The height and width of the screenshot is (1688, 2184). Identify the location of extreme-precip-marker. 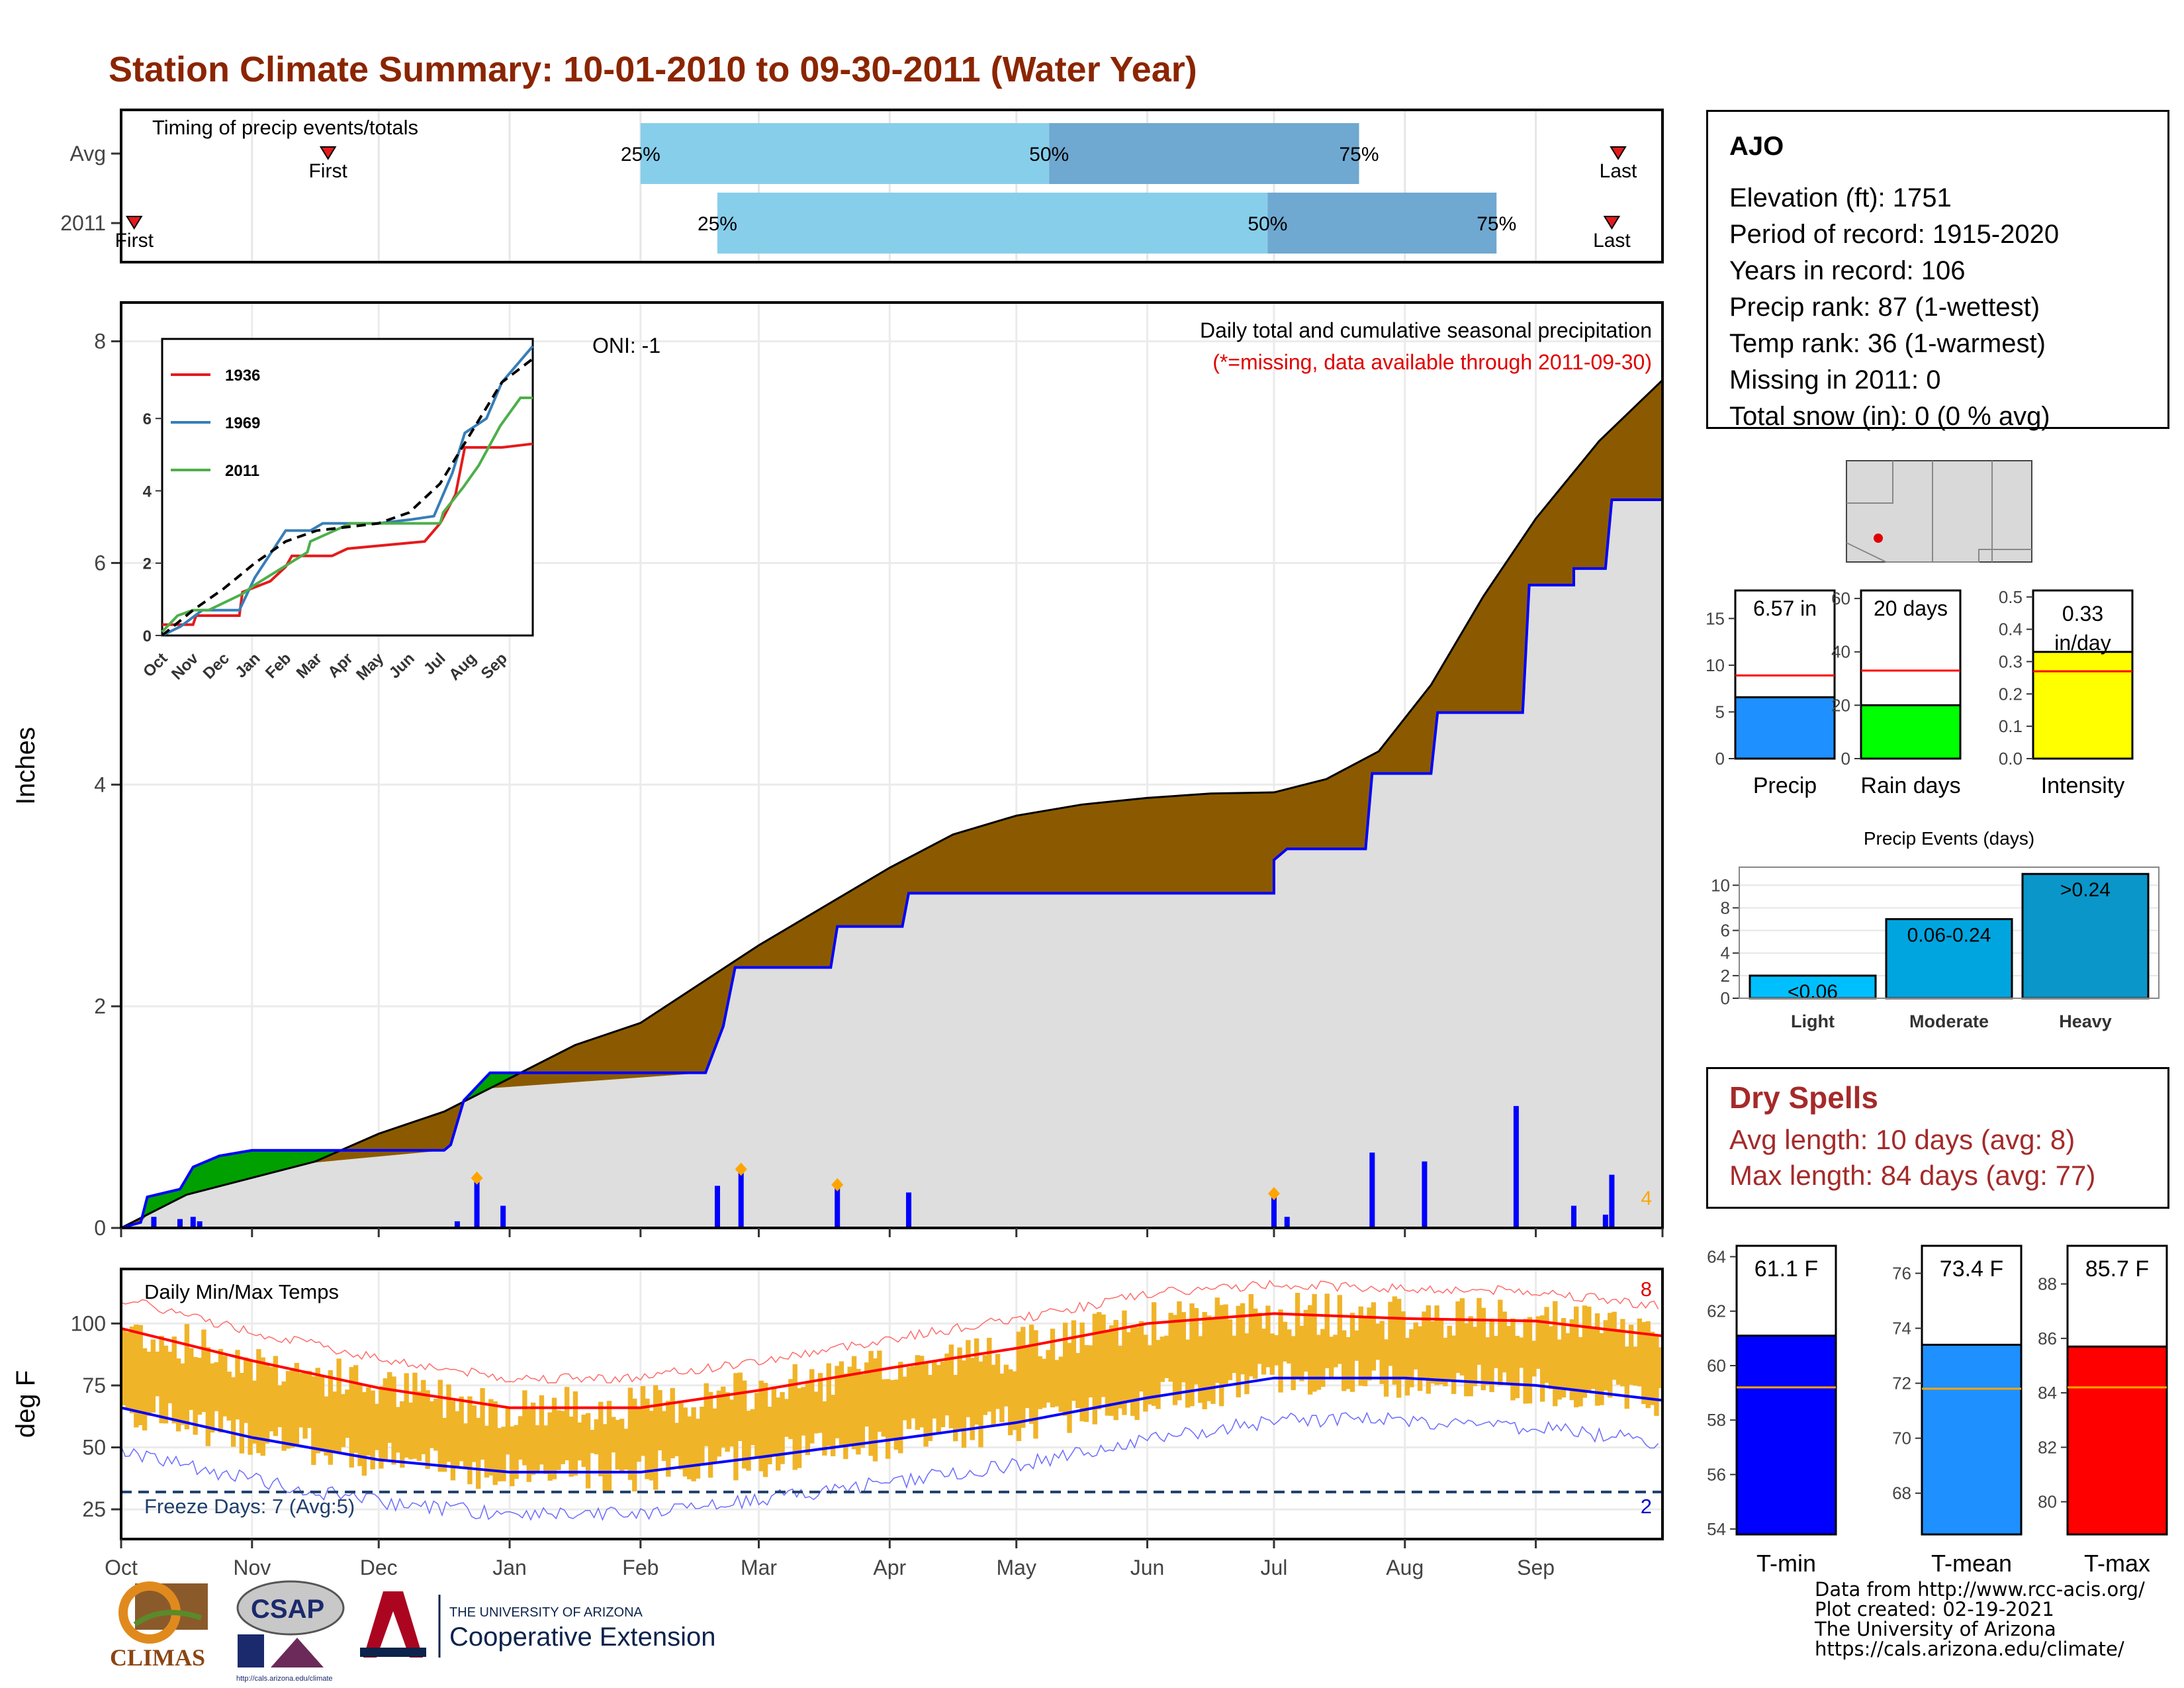
(741, 1169).